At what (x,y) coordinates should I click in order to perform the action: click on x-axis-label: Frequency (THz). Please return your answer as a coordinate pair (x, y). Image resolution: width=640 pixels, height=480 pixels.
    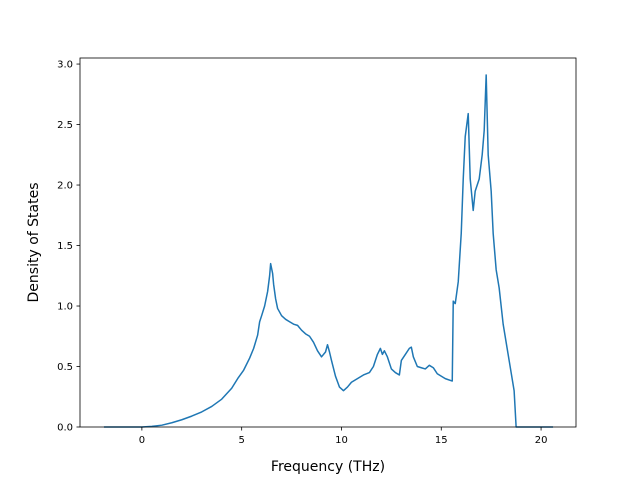
    Looking at the image, I should click on (328, 467).